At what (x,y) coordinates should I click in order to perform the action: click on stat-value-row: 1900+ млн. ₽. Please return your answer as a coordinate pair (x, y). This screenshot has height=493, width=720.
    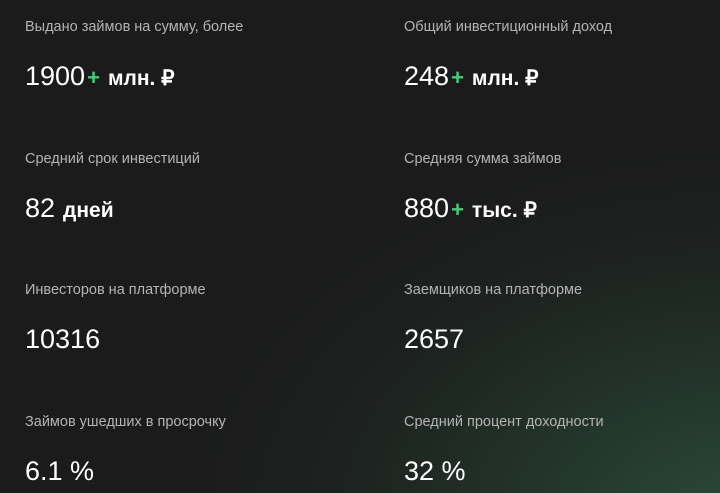
    Looking at the image, I should click on (195, 77).